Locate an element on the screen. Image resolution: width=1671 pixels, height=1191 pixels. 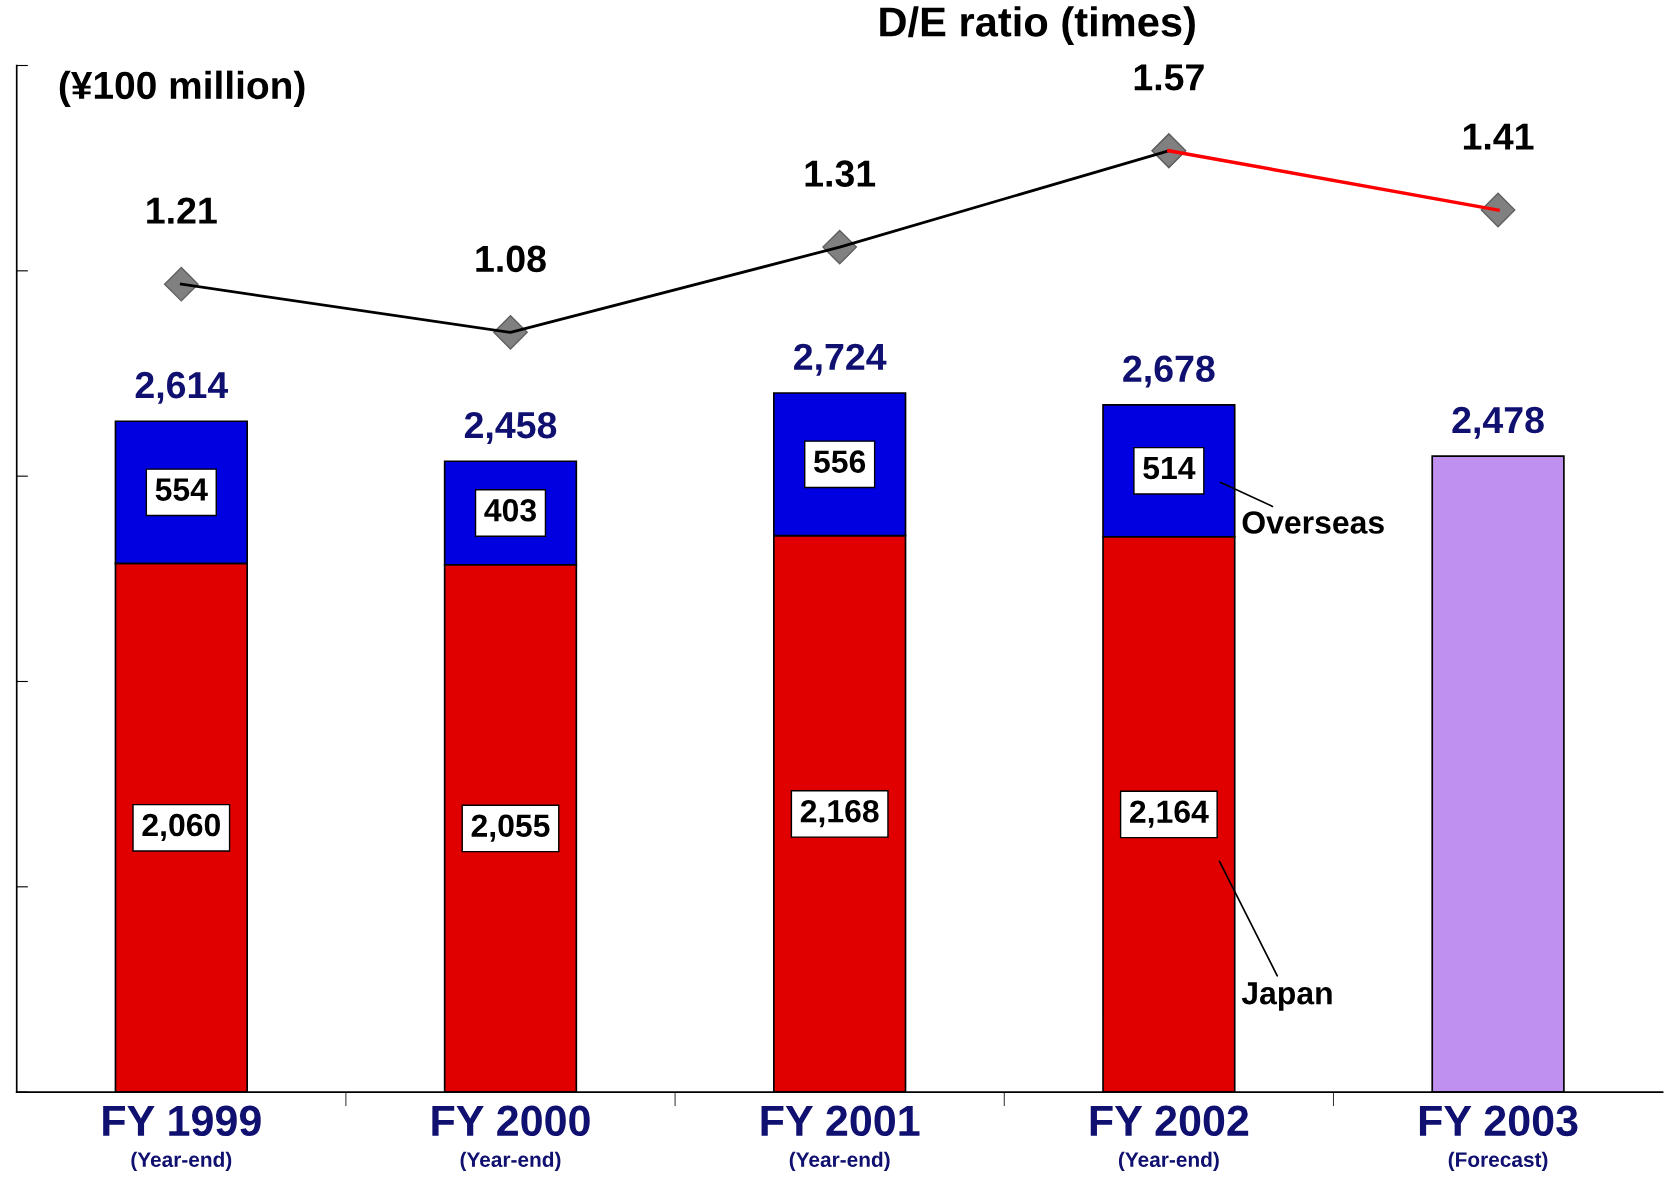
data-label: 1.57 is located at coordinates (1169, 77).